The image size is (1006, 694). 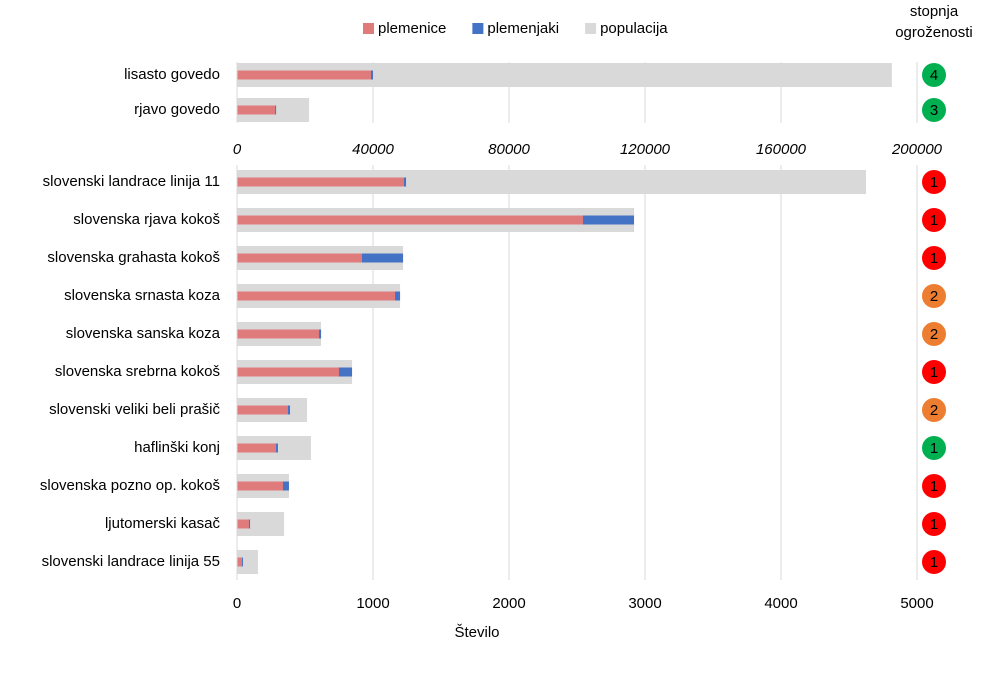 I want to click on category-label: slovenska srebrna kokoš, so click(x=137, y=371).